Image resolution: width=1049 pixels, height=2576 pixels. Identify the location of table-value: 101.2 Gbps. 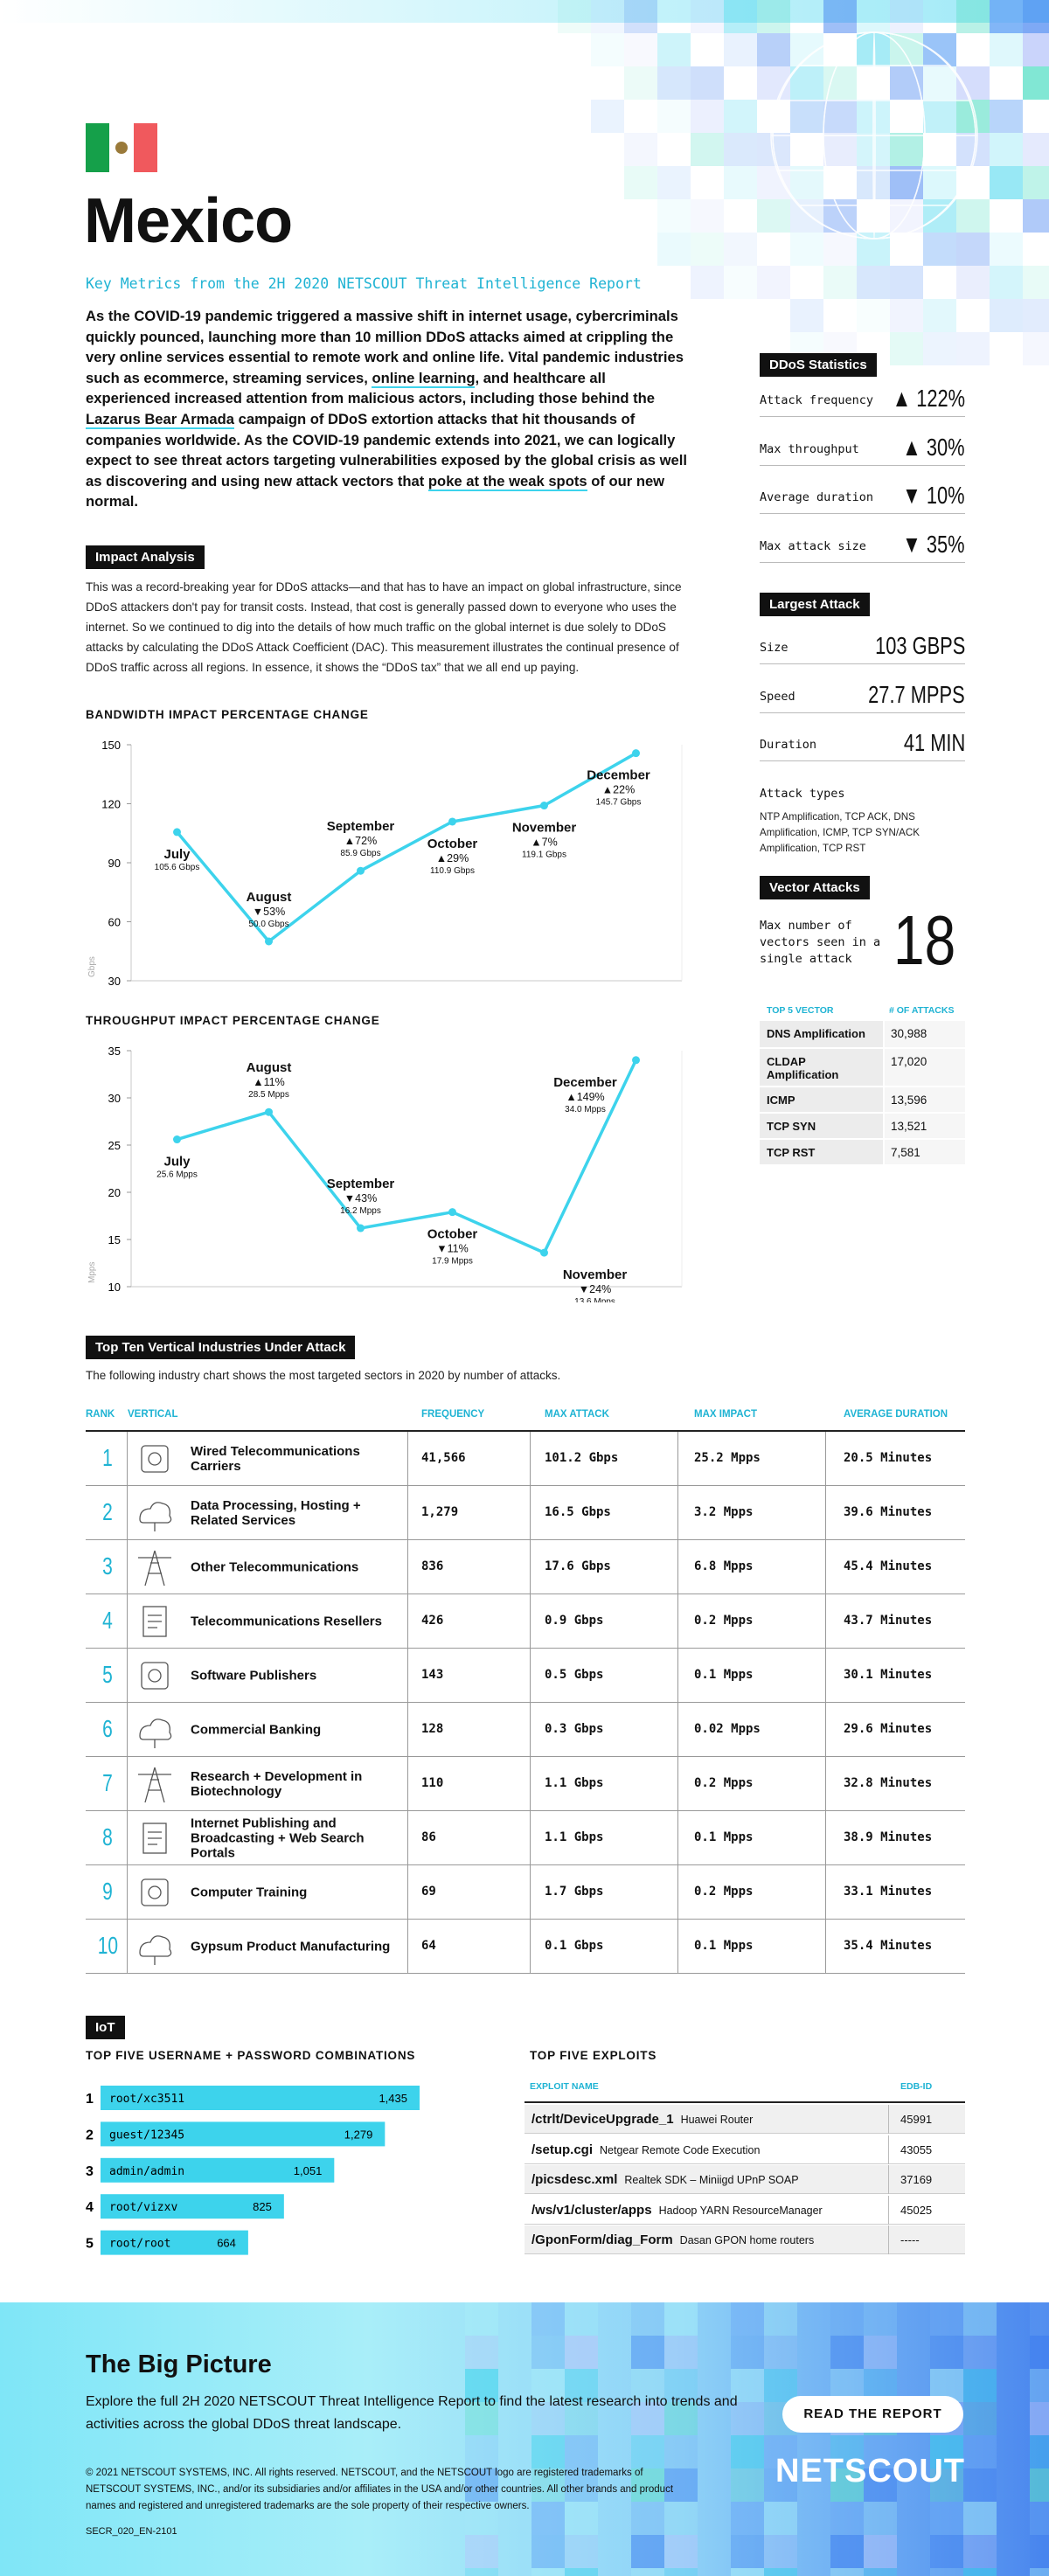
(582, 1458).